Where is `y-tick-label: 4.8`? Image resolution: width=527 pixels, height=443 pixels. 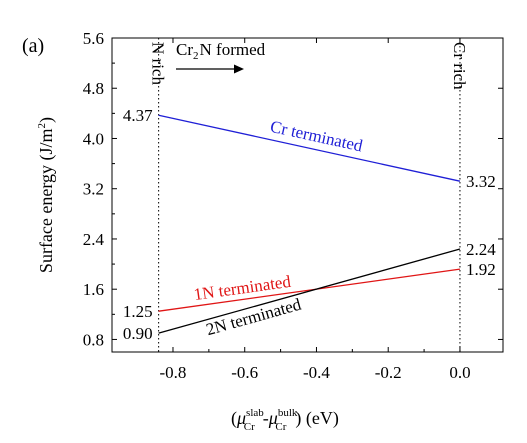
y-tick-label: 4.8 is located at coordinates (93, 88).